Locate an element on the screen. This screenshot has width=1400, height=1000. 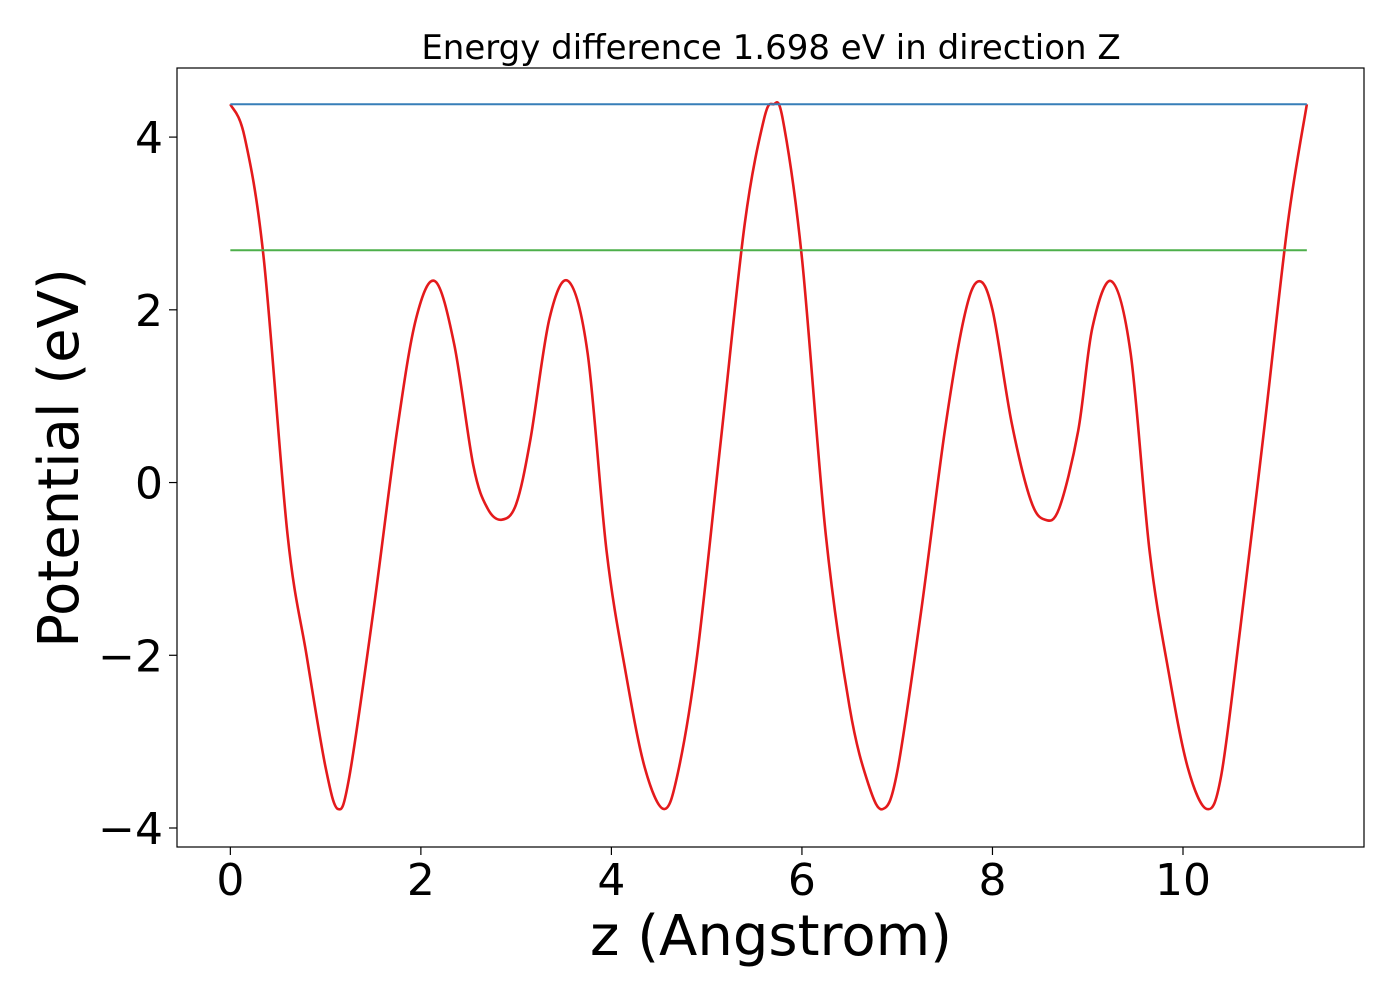
x-tick-label: 4 is located at coordinates (611, 880).